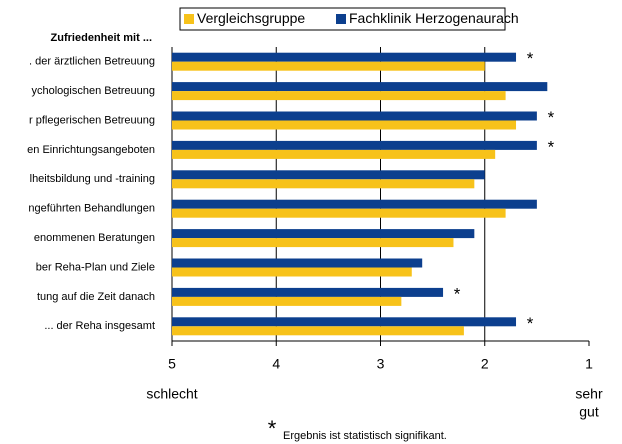 Image resolution: width=622 pixels, height=444 pixels. Describe the element at coordinates (92, 62) in the screenshot. I see `y-tick-label: . der ärztlichen Betreuung` at that location.